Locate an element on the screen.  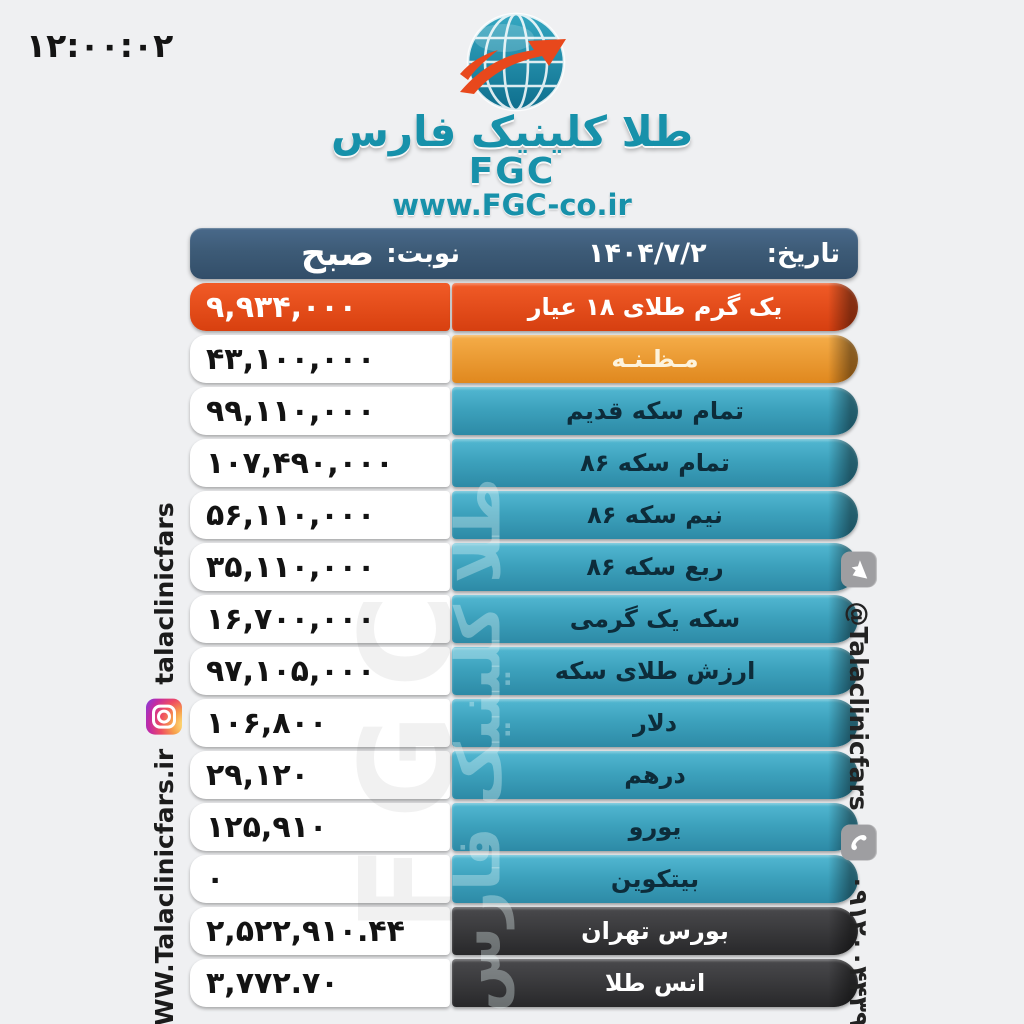
clock: ۱۲:۰۰:۰۲ is located at coordinates (100, 45).